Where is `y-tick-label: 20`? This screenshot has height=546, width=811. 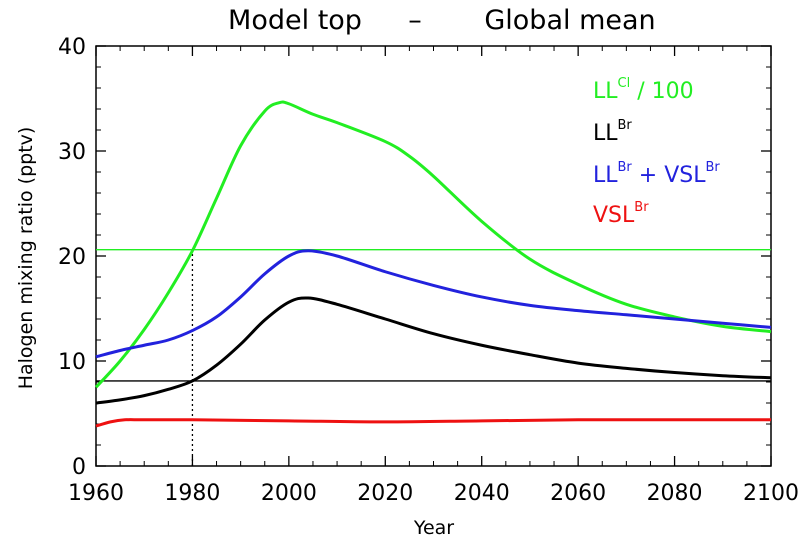 y-tick-label: 20 is located at coordinates (72, 257).